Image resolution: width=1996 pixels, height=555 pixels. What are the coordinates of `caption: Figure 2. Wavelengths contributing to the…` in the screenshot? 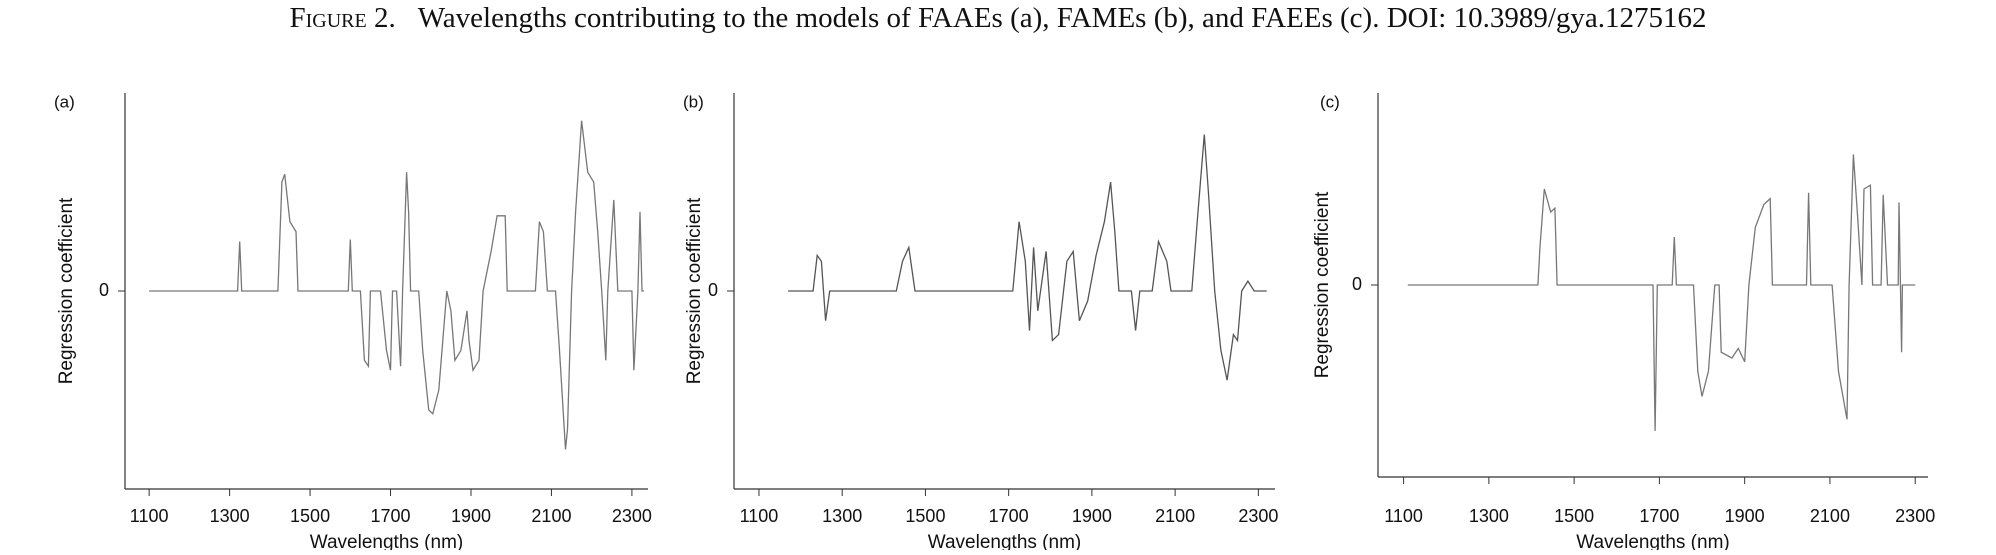 It's located at (997, 18).